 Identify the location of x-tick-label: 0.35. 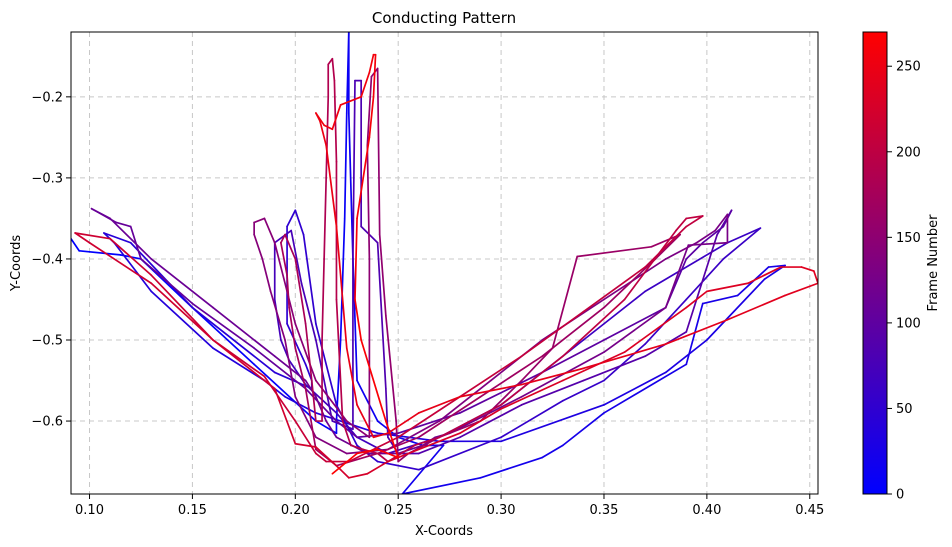
(604, 510).